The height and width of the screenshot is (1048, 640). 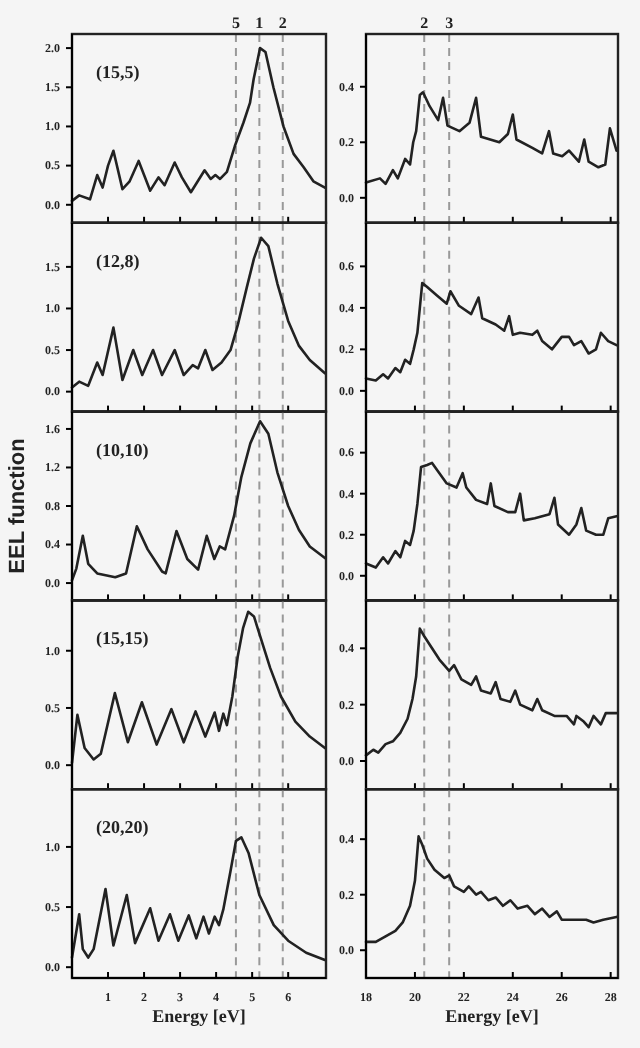 I want to click on annotation: 3, so click(x=449, y=23).